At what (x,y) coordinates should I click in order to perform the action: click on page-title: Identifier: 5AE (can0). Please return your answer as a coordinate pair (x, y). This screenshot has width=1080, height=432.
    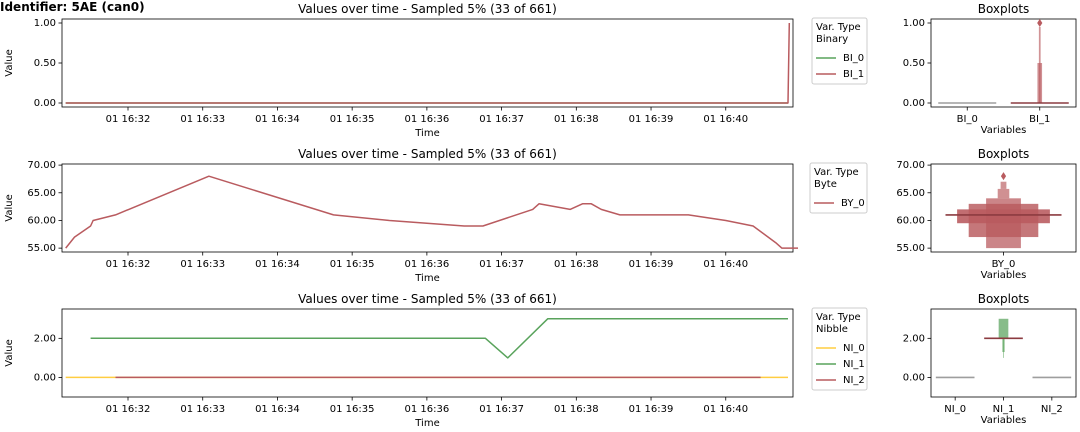
    Looking at the image, I should click on (72, 7).